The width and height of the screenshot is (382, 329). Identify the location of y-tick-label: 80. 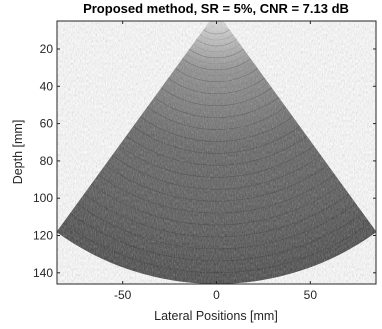
(47, 161).